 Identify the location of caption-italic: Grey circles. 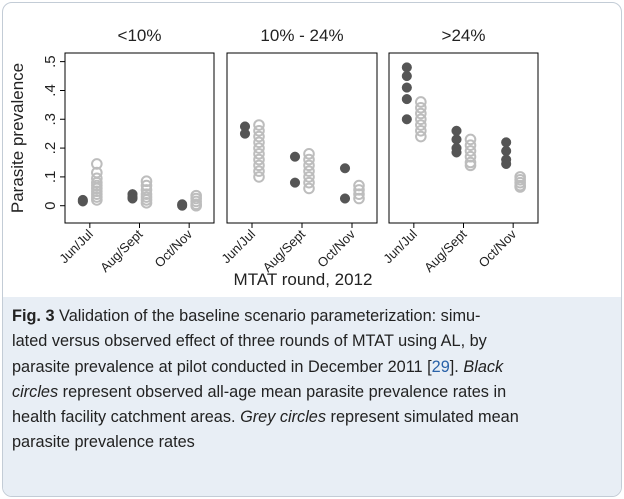
(283, 417).